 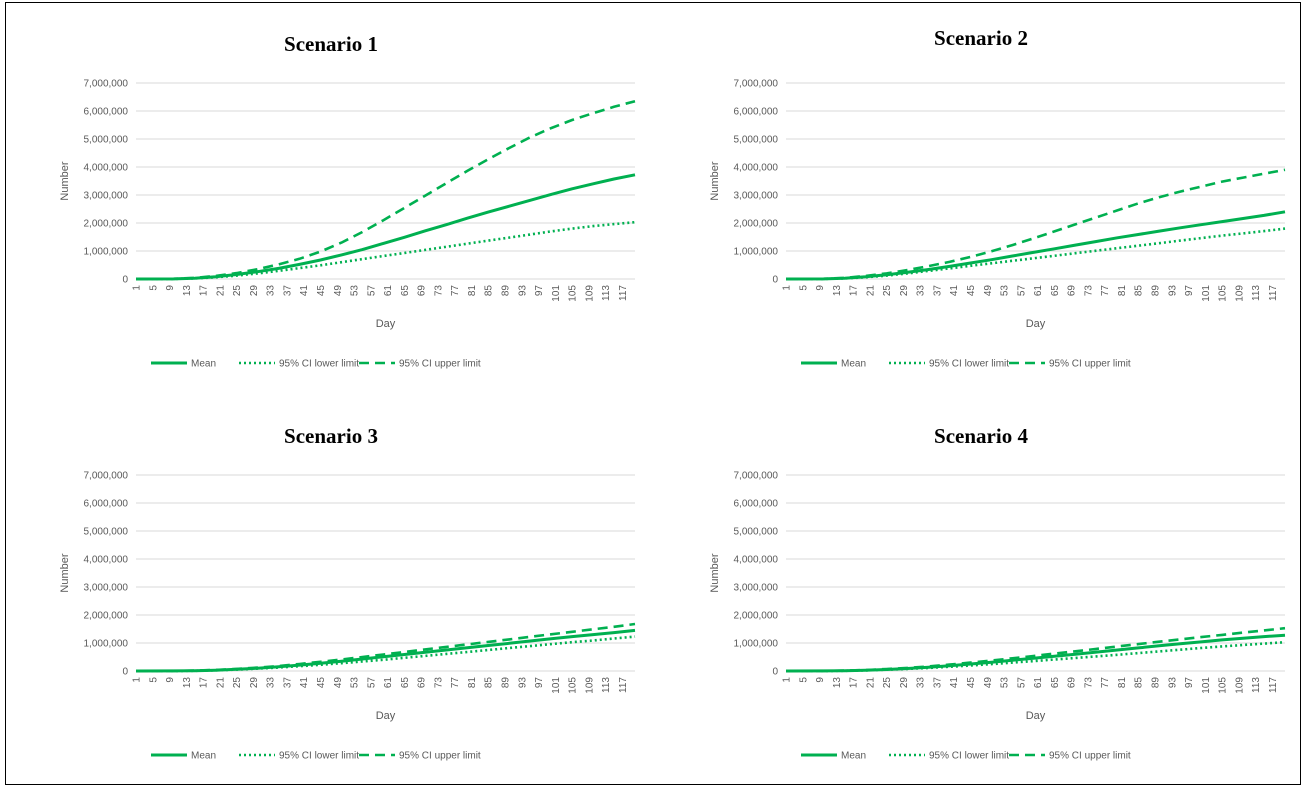 What do you see at coordinates (756, 504) in the screenshot?
I see `y-tick-label: 6,000,000` at bounding box center [756, 504].